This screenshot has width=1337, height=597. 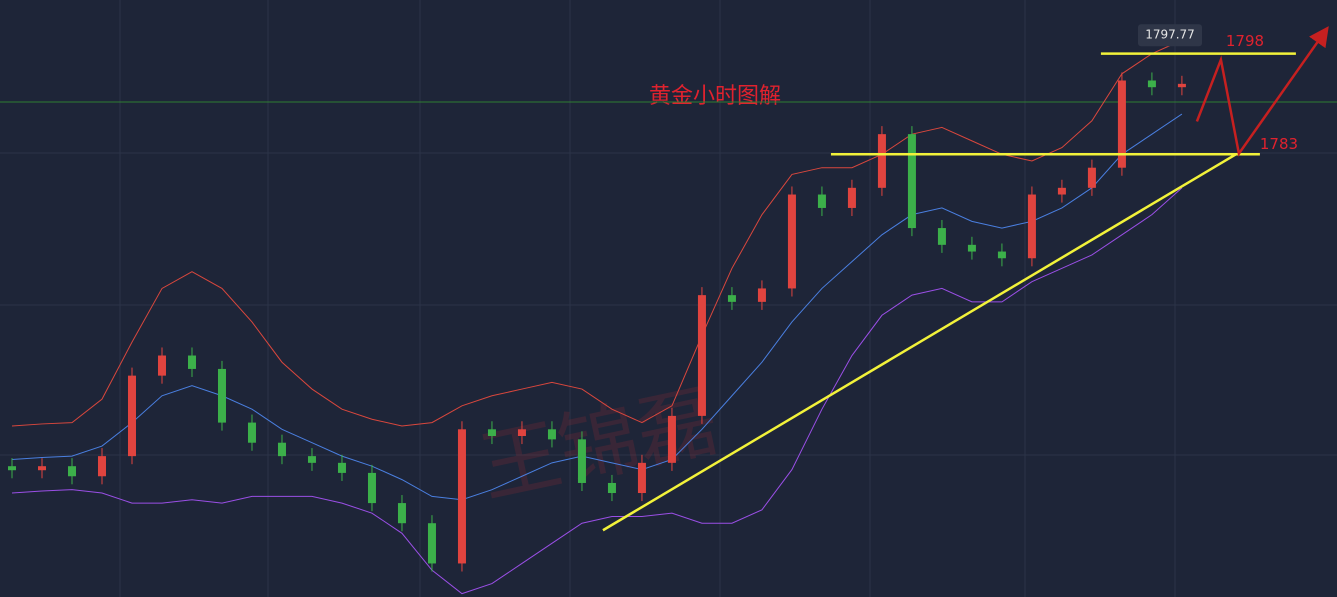 What do you see at coordinates (1262, 91) in the screenshot?
I see `forecast-arrow` at bounding box center [1262, 91].